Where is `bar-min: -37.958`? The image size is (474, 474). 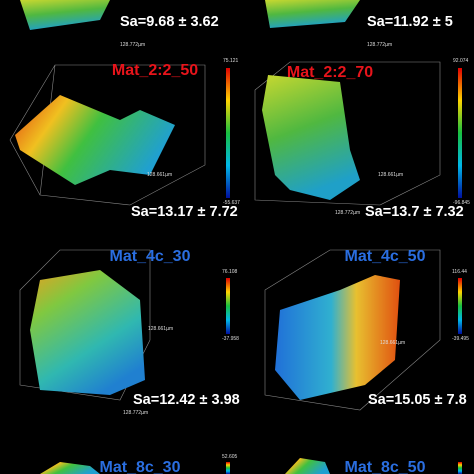 bar-min: -37.958 is located at coordinates (230, 339).